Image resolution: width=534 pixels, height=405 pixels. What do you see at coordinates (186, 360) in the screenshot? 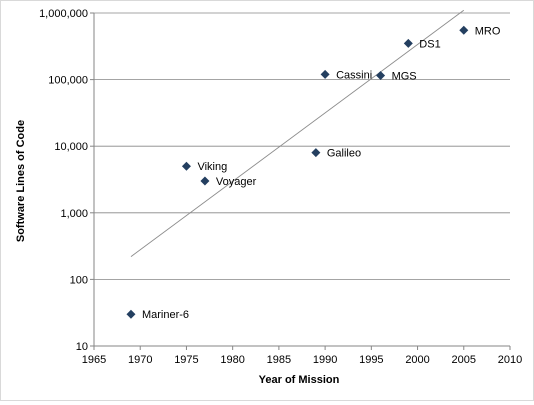
I see `x-tick-label: 1975` at bounding box center [186, 360].